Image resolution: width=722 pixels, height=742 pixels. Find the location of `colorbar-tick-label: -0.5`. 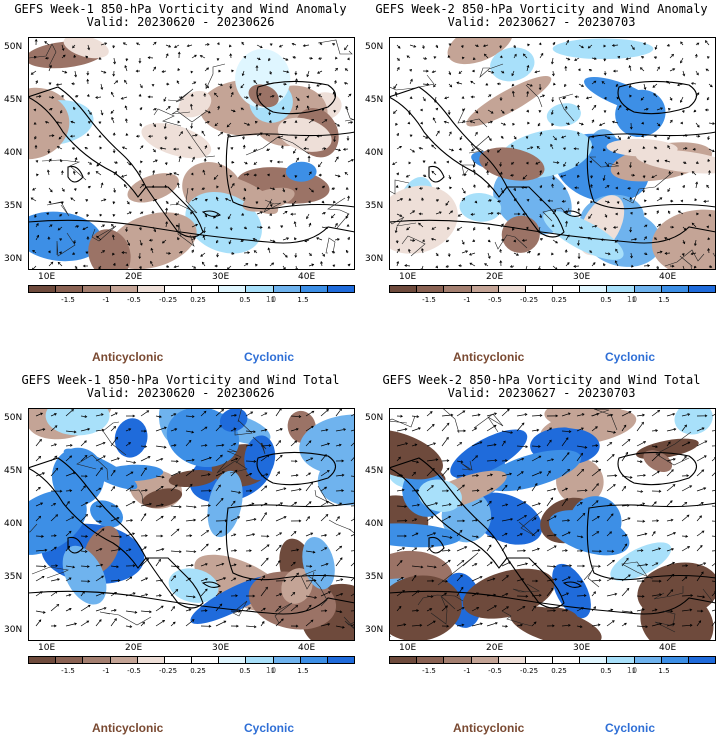

colorbar-tick-label: -0.5 is located at coordinates (495, 671).